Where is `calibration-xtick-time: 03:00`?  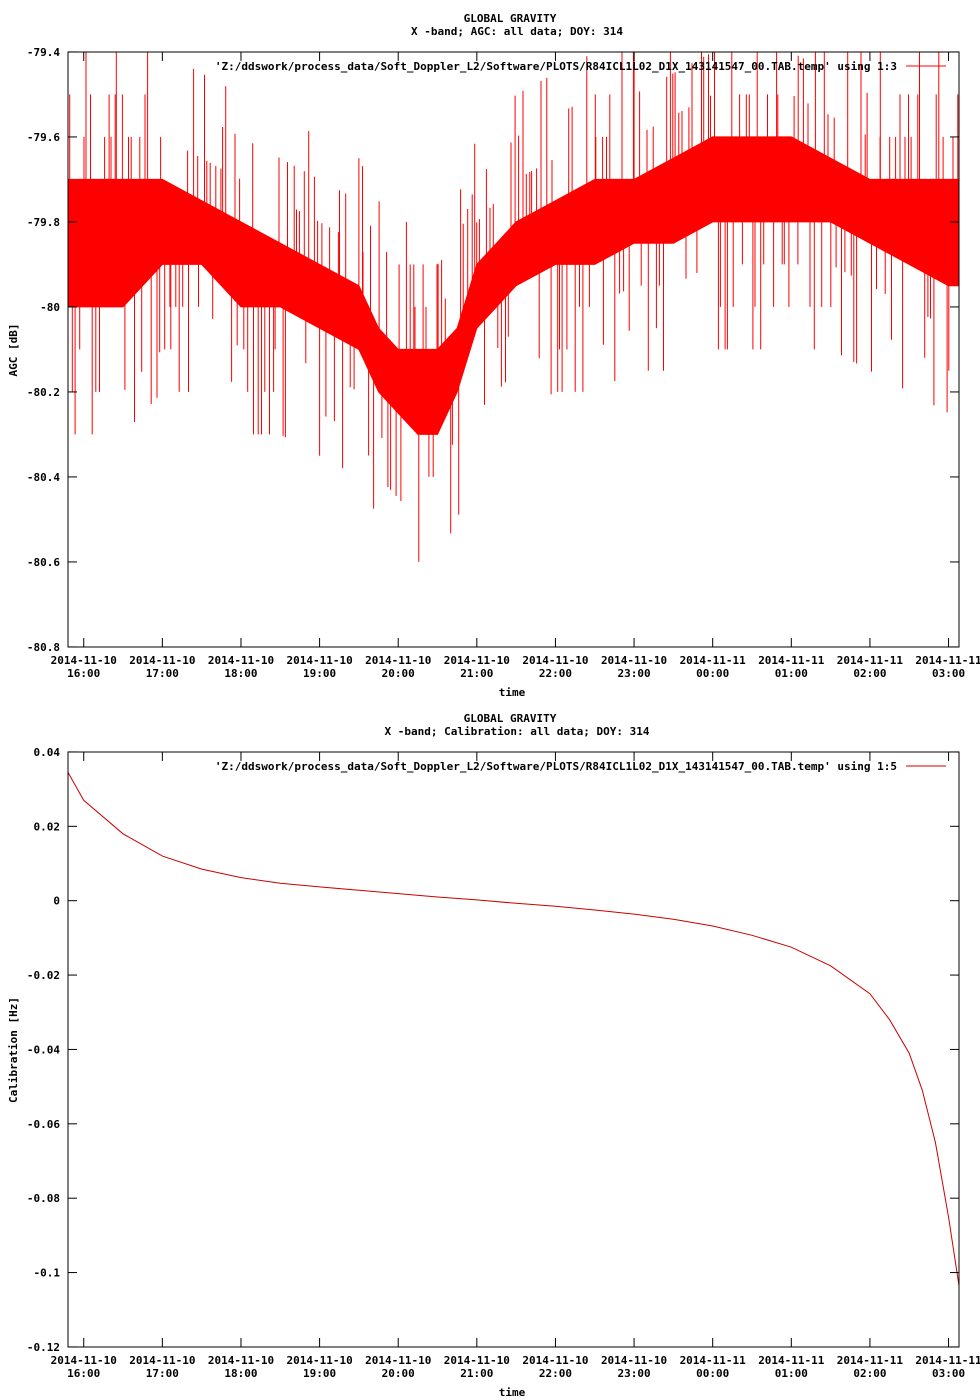 calibration-xtick-time: 03:00 is located at coordinates (948, 1373).